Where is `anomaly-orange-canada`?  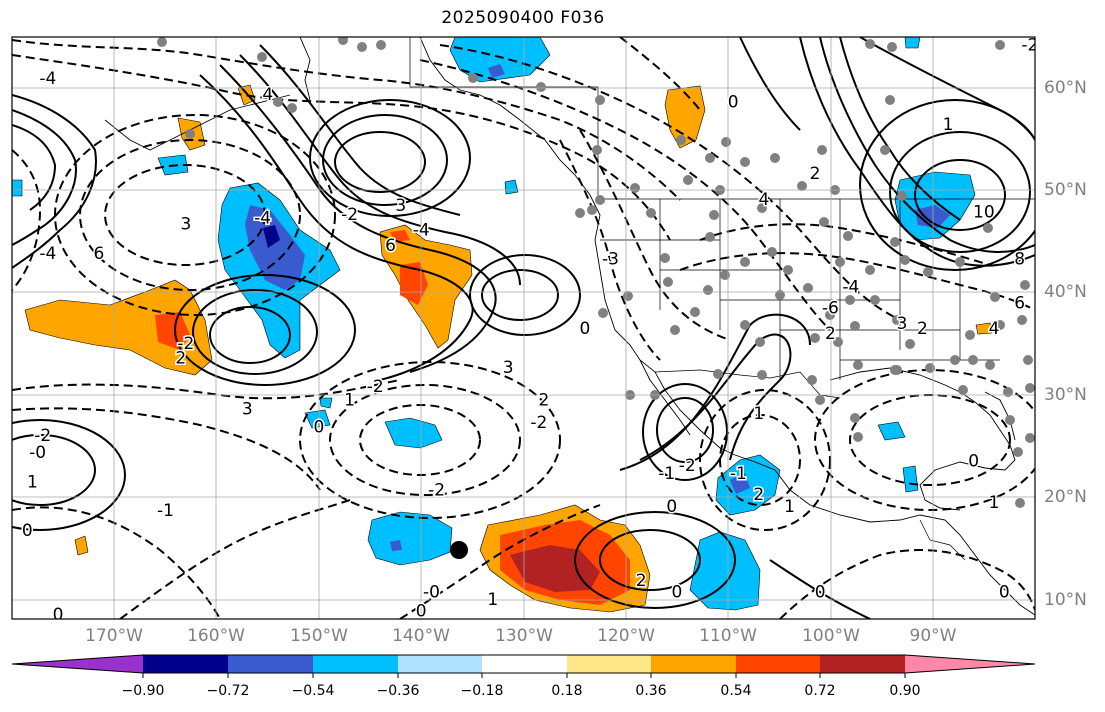 anomaly-orange-canada is located at coordinates (685, 117).